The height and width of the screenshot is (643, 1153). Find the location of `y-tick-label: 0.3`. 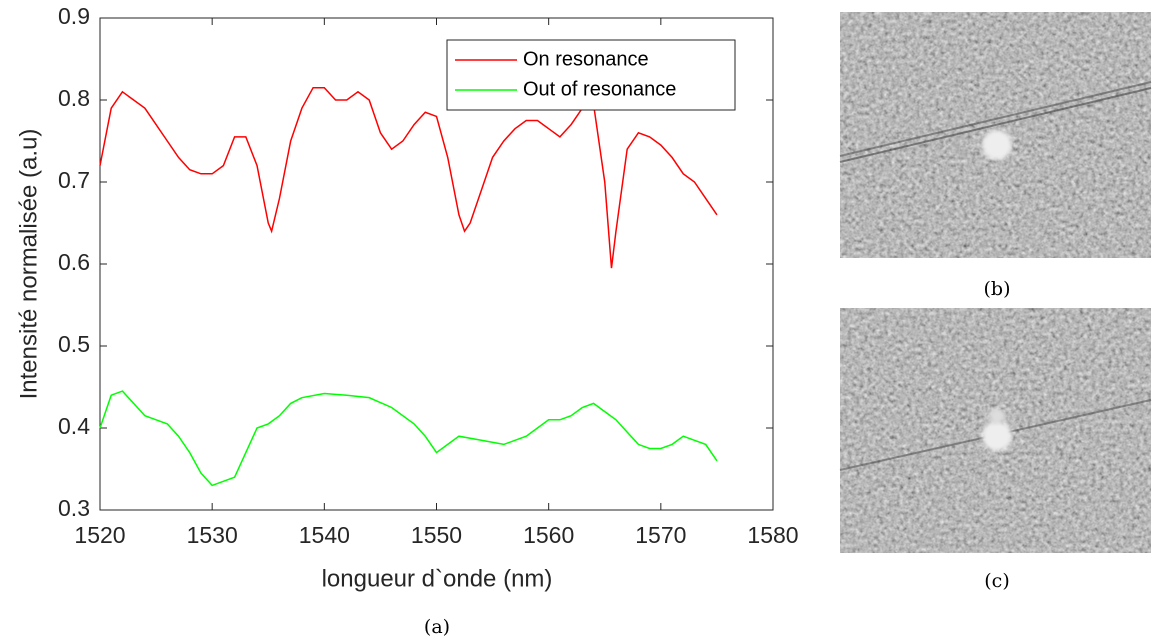

y-tick-label: 0.3 is located at coordinates (74, 508).